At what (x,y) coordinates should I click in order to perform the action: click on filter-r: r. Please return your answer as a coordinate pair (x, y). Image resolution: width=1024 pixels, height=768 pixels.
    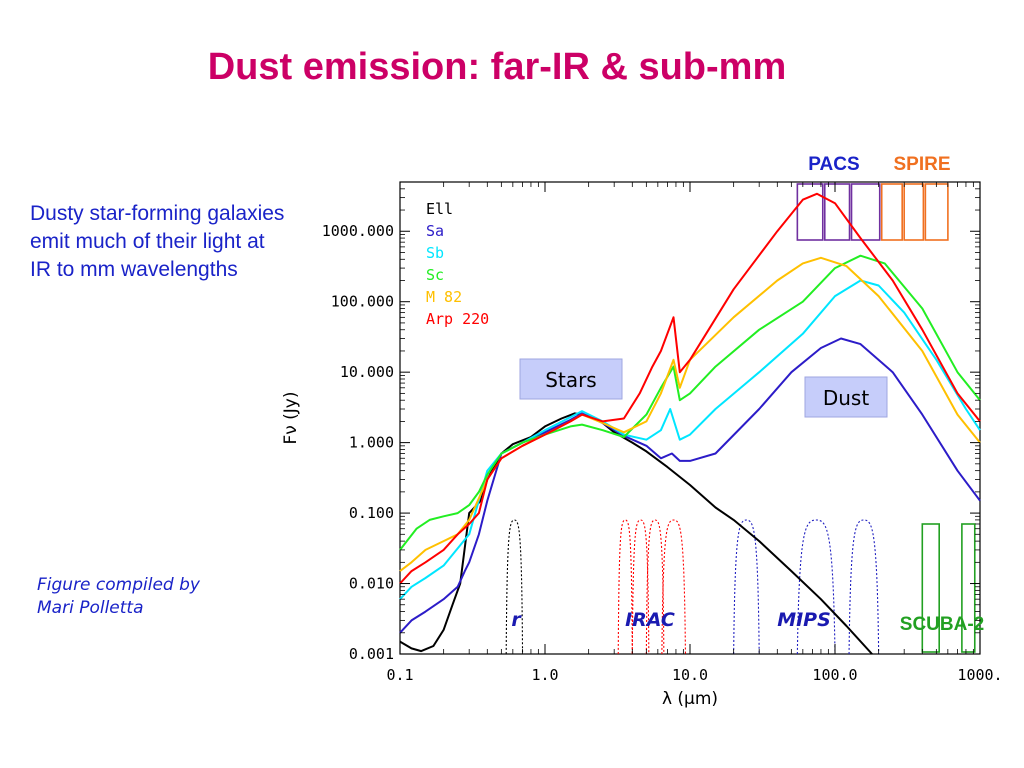
    Looking at the image, I should click on (514, 587).